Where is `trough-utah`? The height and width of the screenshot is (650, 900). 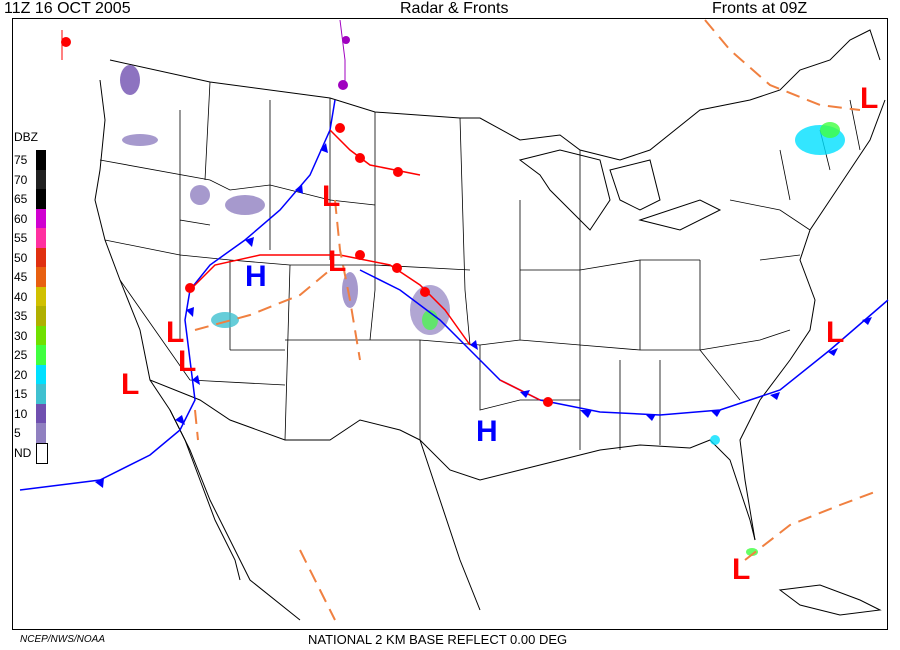 trough-utah is located at coordinates (262, 300).